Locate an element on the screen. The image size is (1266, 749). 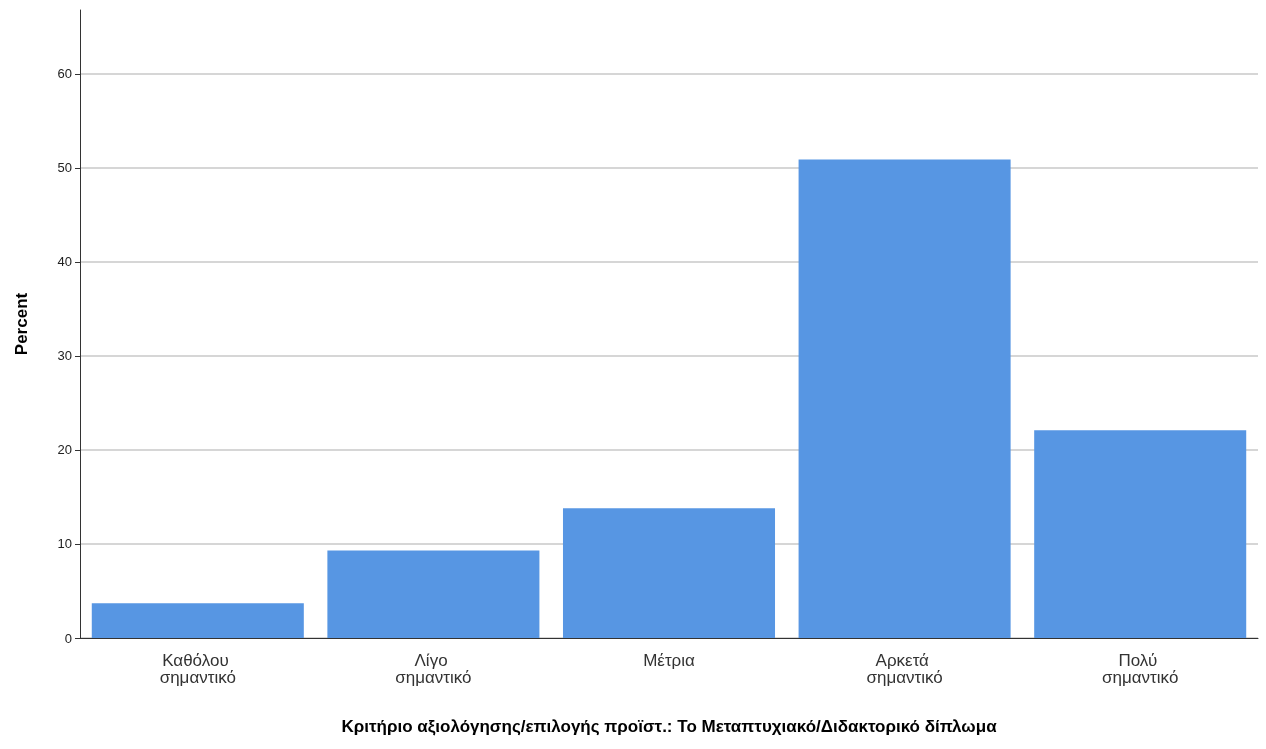
y-tick-label: 30 is located at coordinates (64, 356).